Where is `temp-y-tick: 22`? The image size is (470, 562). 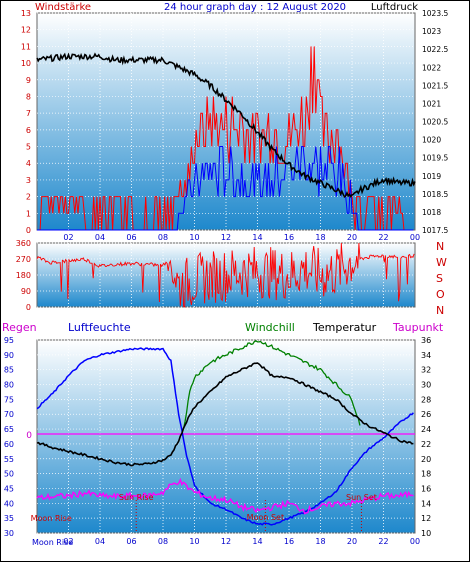 temp-y-tick: 22 is located at coordinates (426, 444).